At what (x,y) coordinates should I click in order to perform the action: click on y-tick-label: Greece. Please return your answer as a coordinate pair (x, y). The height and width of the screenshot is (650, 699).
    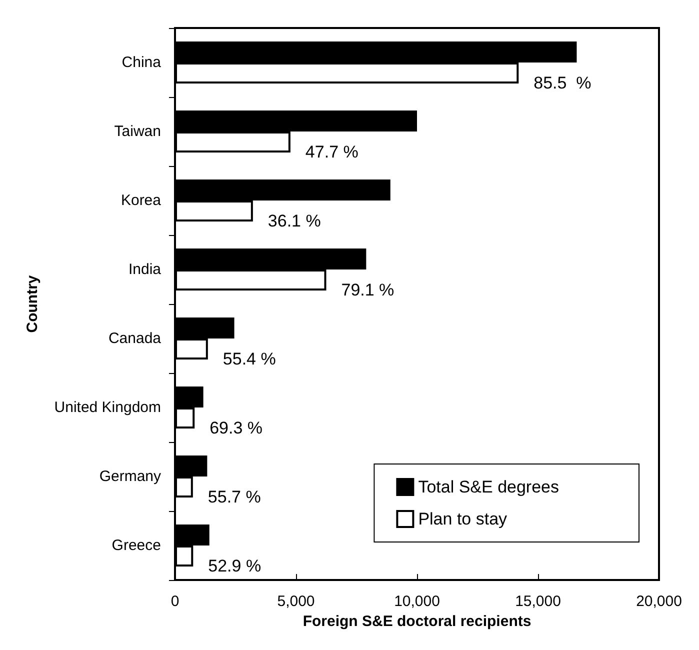
    Looking at the image, I should click on (136, 545).